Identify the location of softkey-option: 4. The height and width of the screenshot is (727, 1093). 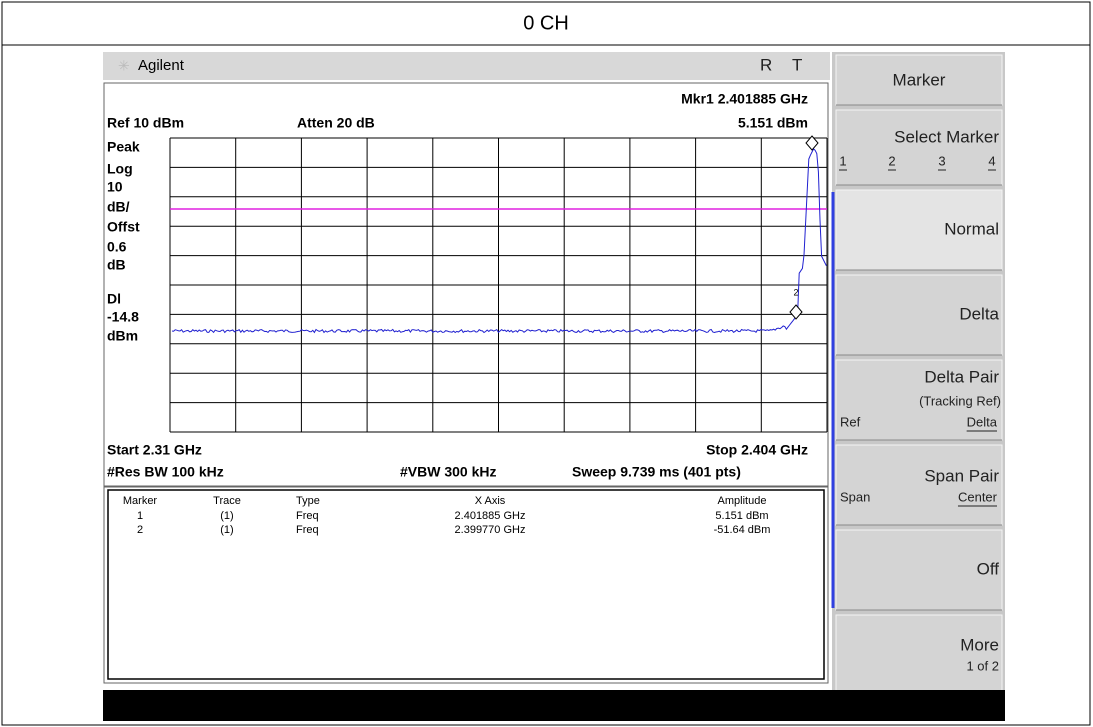
(991, 160).